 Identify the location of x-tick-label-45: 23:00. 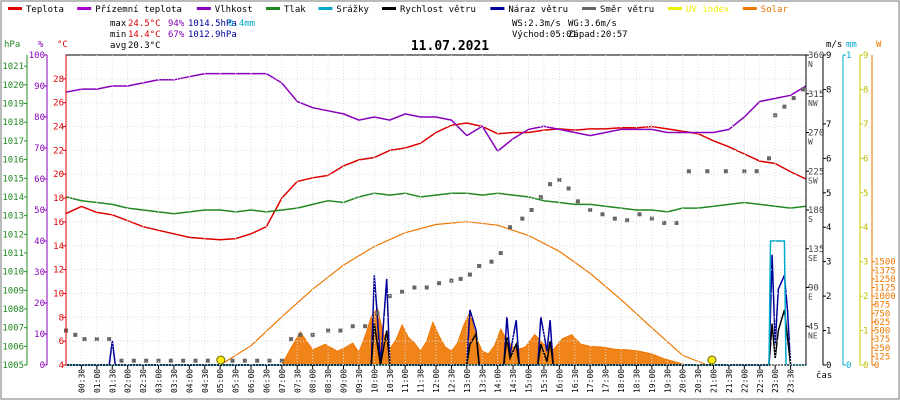
(775, 381).